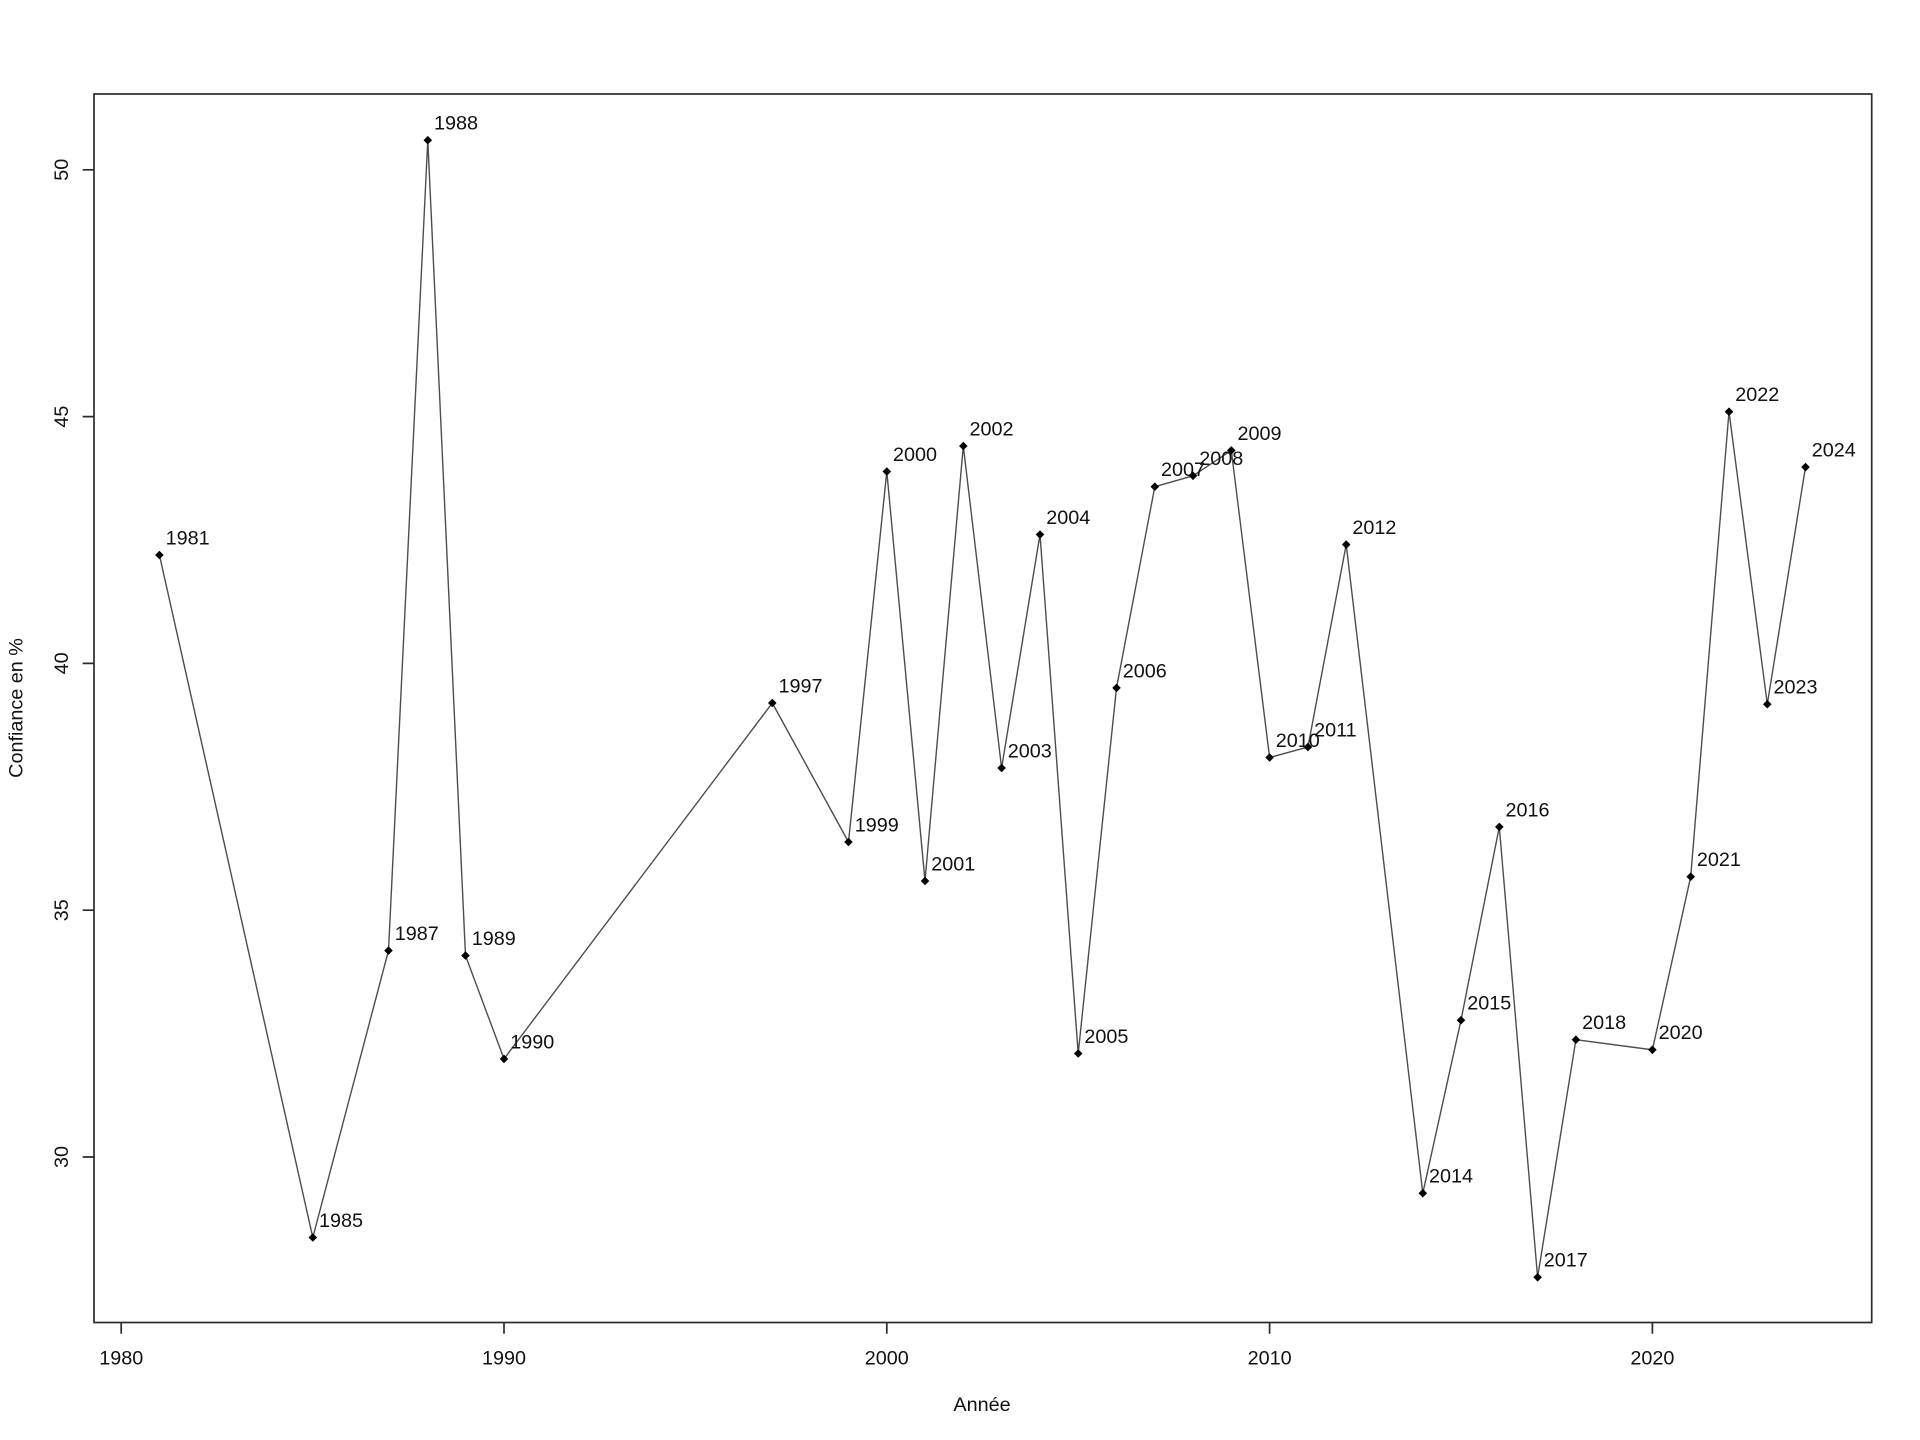  I want to click on svg-text: 50, so click(62, 170).